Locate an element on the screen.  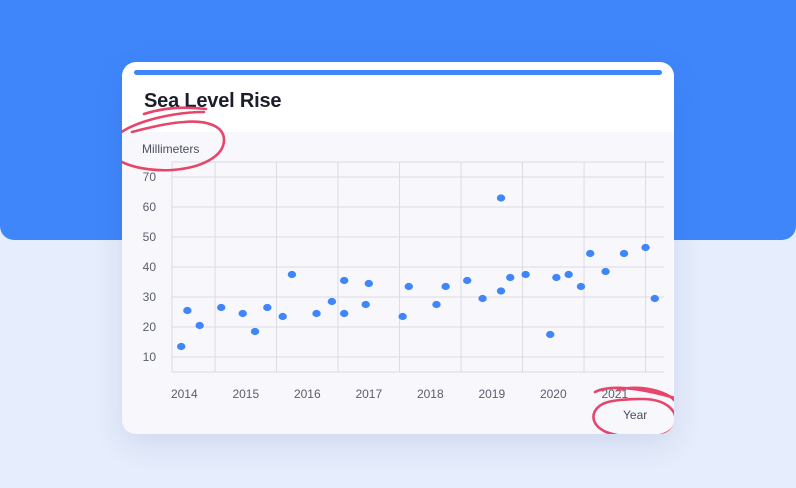
y-tick-label: 10 is located at coordinates (150, 357).